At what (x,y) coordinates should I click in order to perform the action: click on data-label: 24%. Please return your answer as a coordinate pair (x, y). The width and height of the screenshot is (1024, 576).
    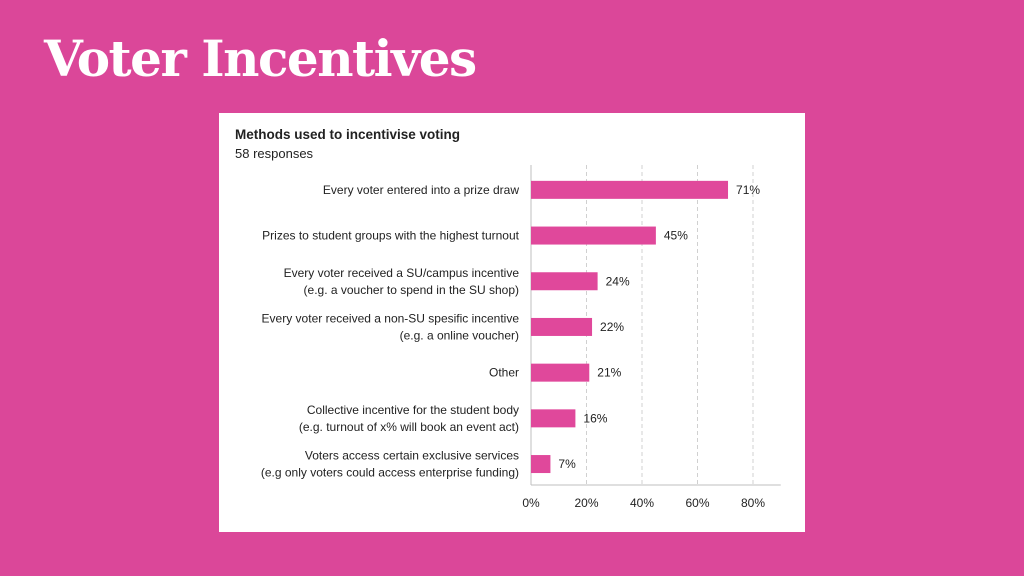
    Looking at the image, I should click on (618, 281).